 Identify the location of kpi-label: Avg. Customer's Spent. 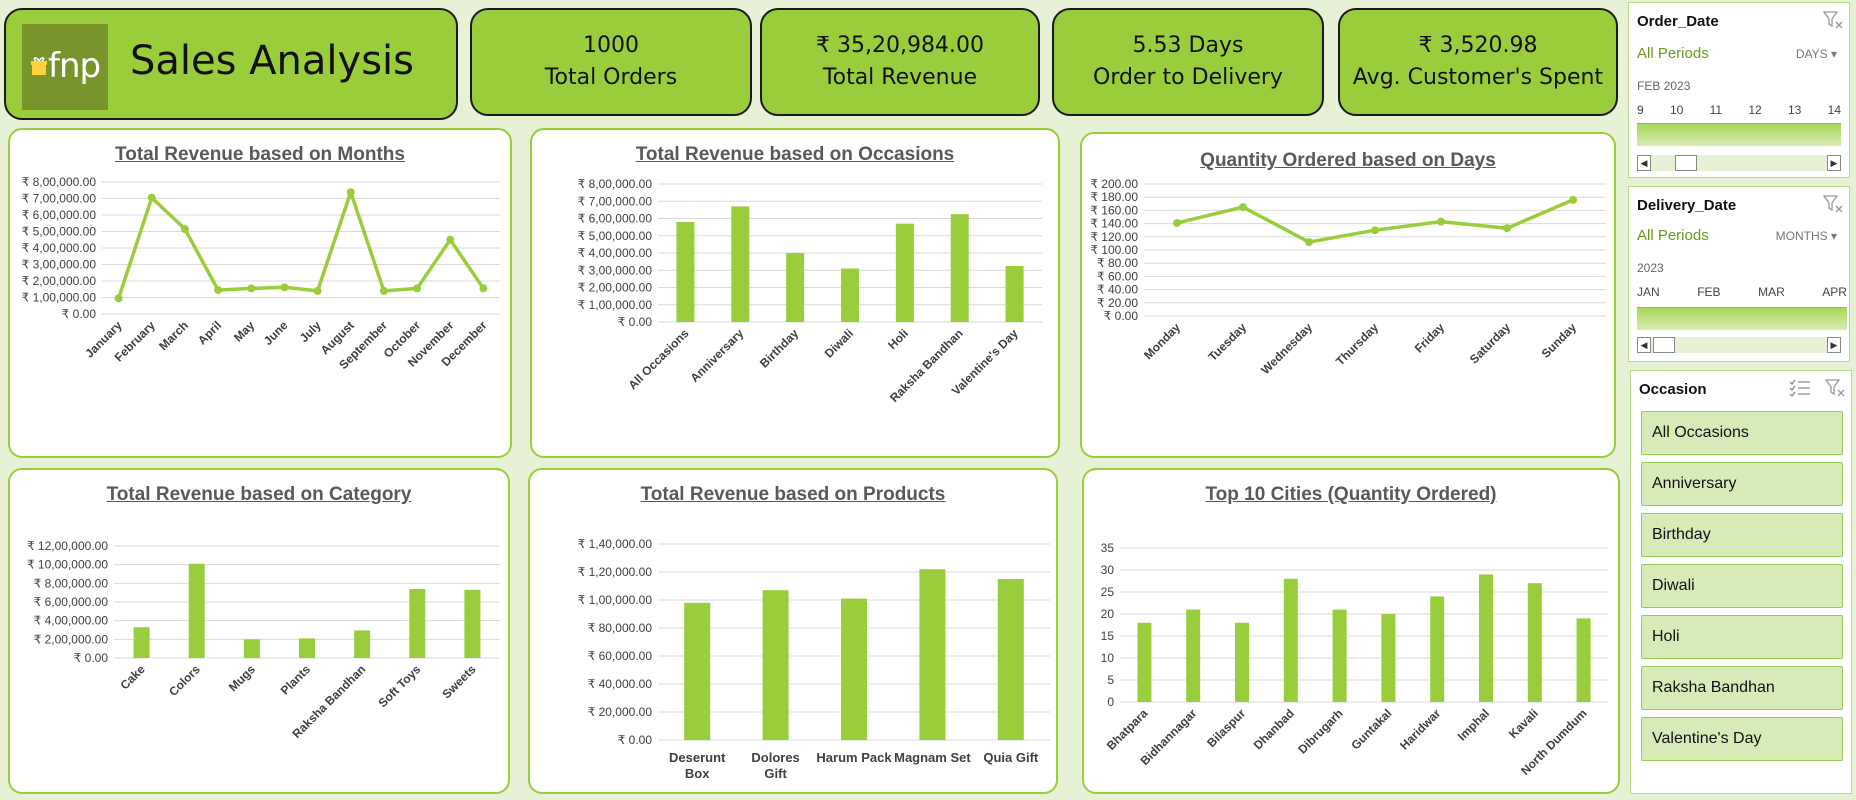
(1478, 77).